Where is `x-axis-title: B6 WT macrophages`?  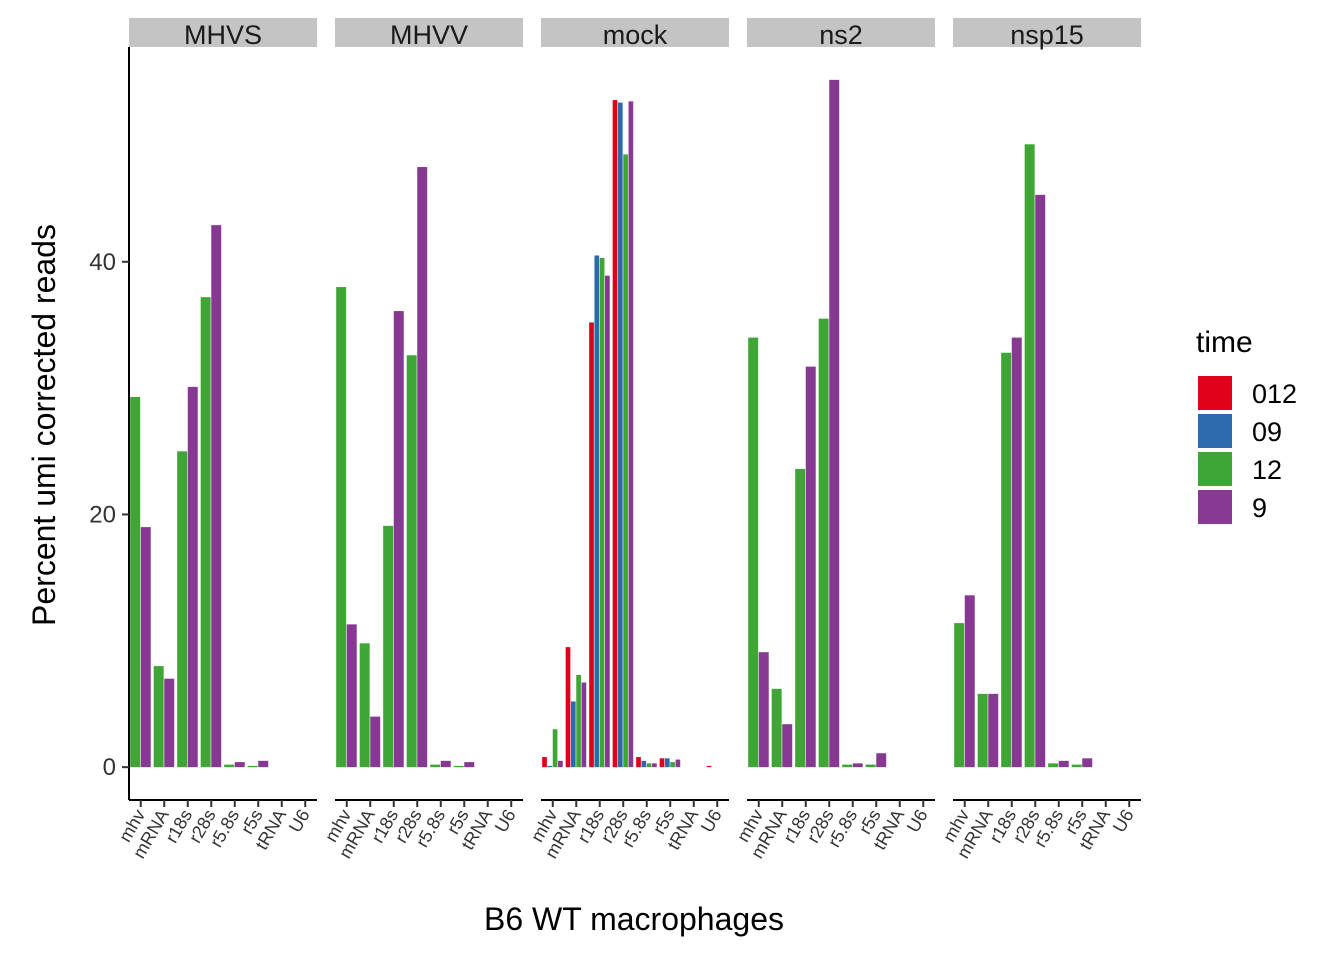 x-axis-title: B6 WT macrophages is located at coordinates (634, 919).